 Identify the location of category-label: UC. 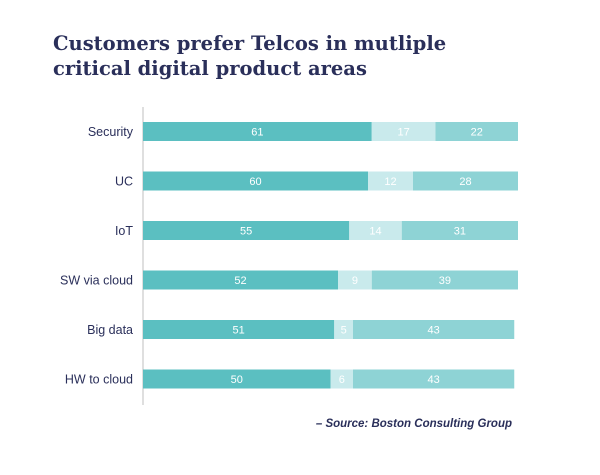
(124, 182).